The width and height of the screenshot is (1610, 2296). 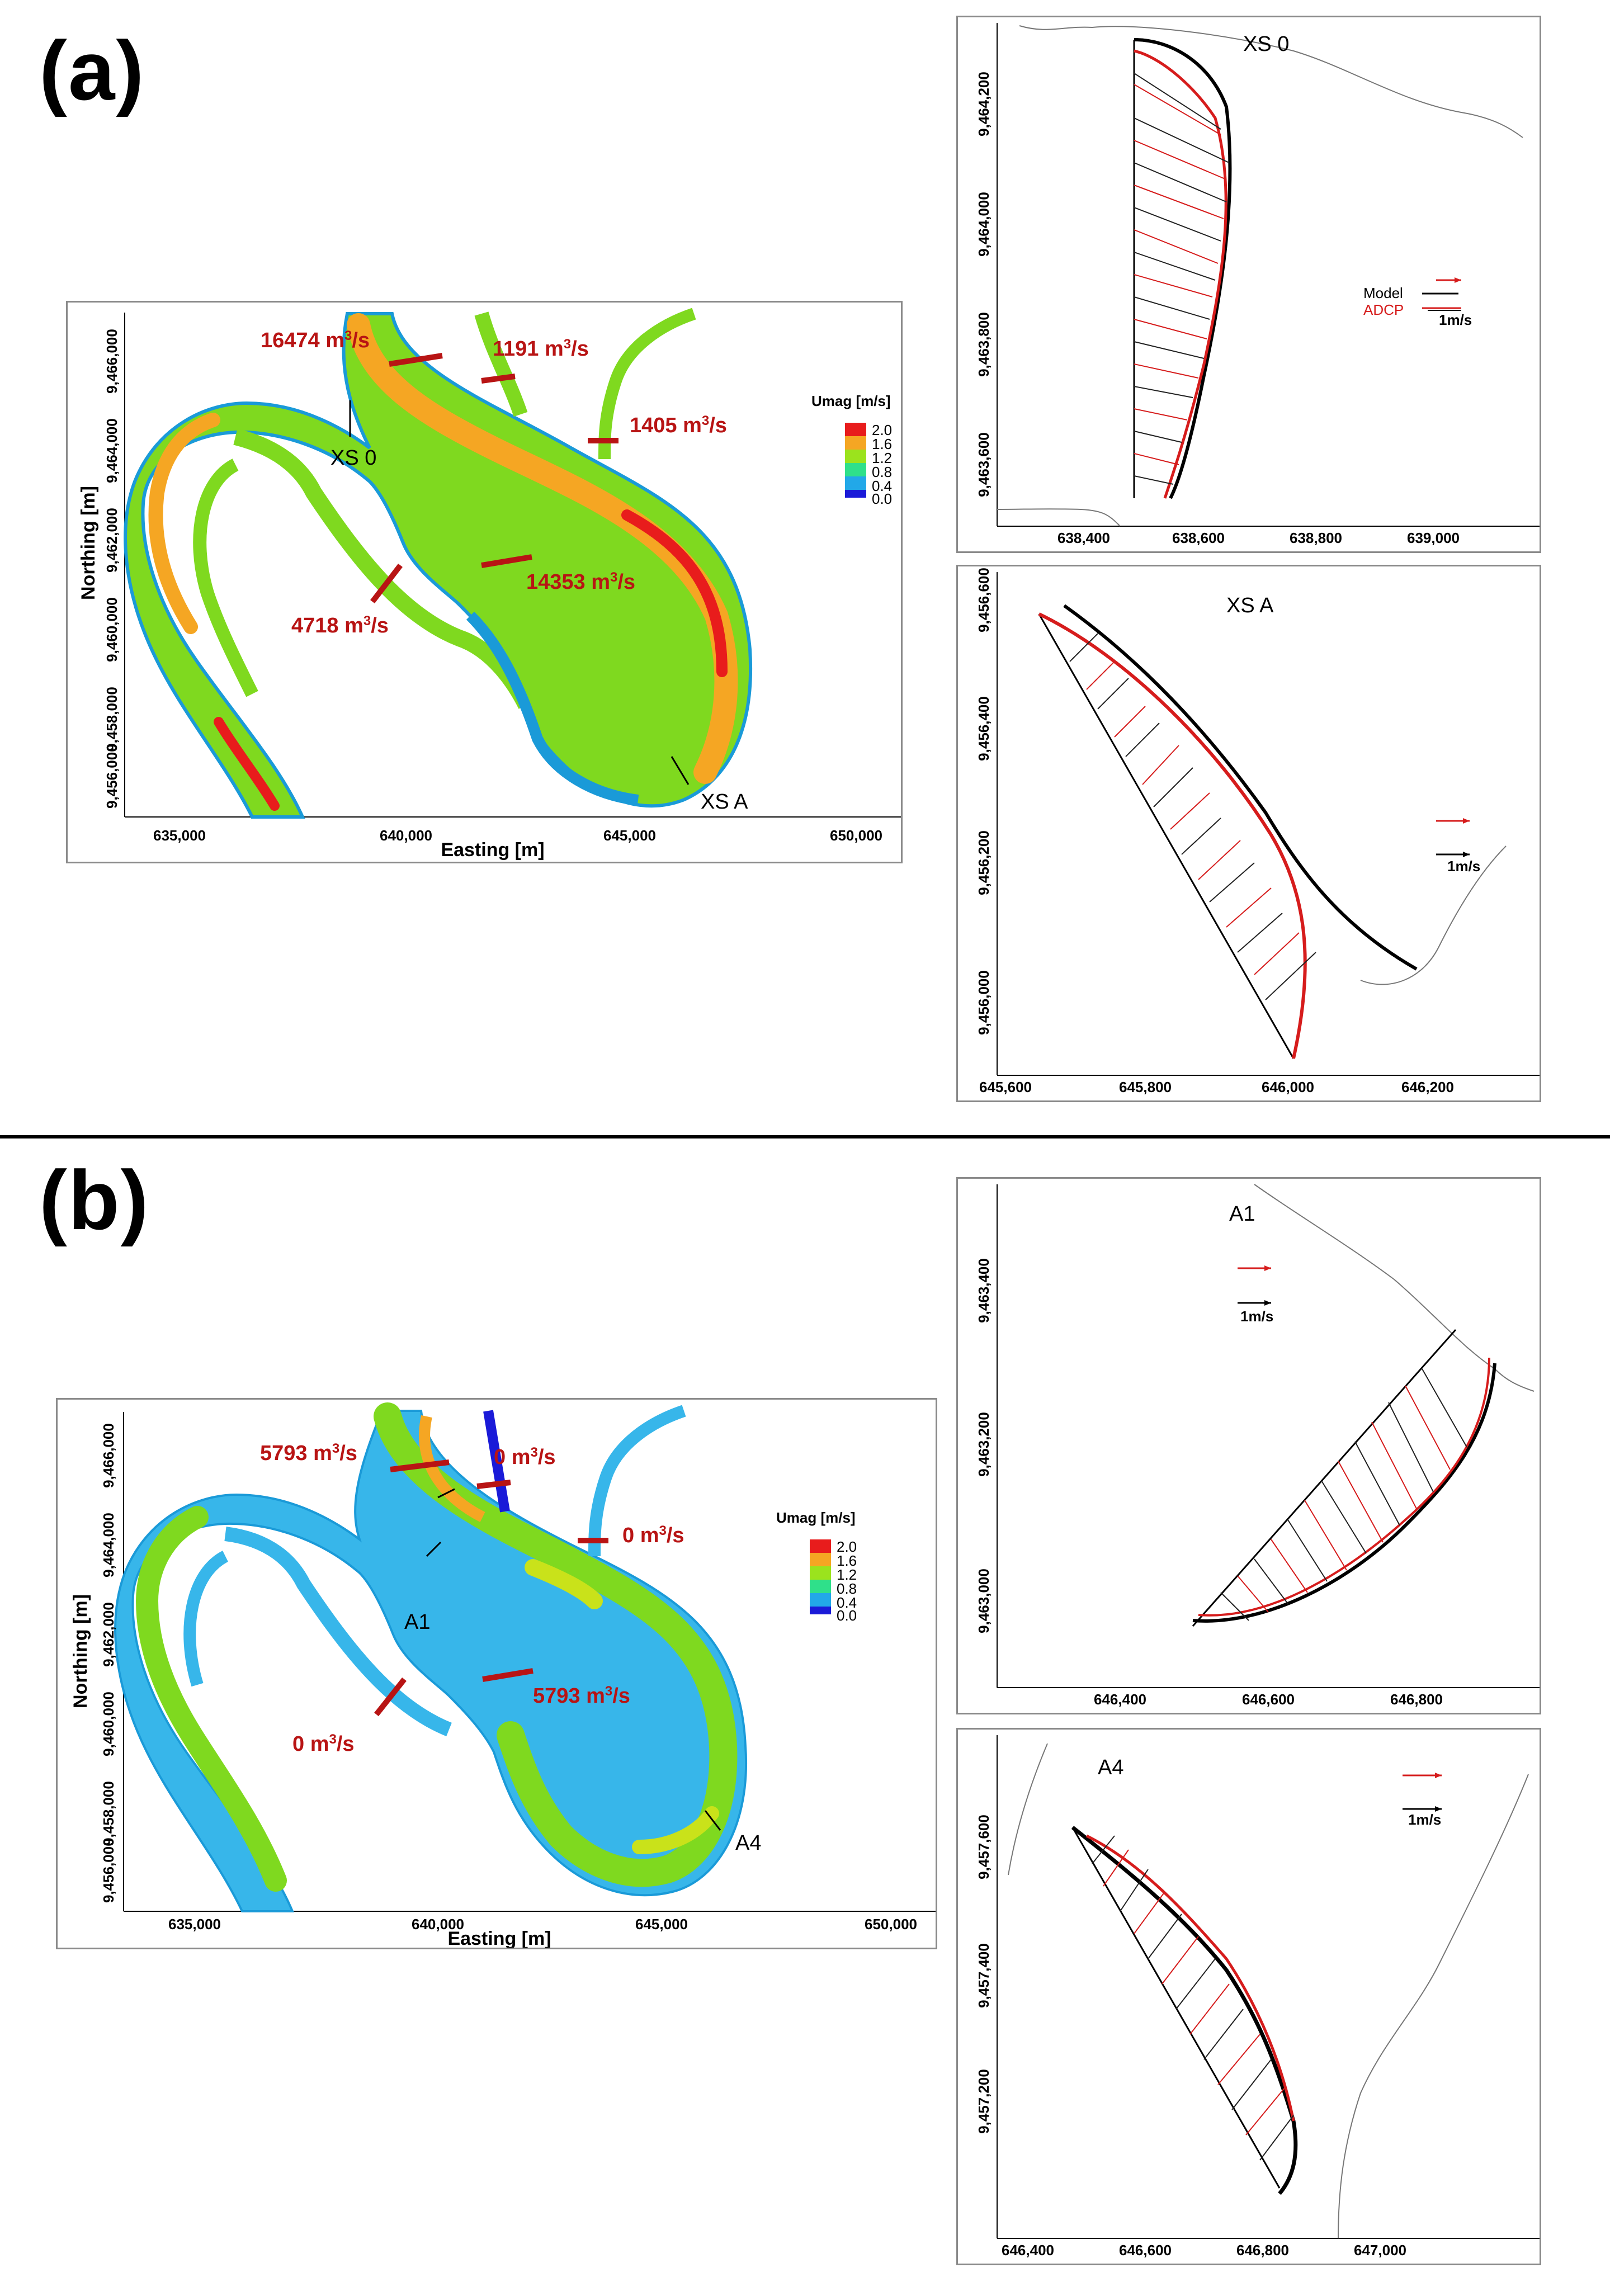 I want to click on river-map-b, so click(x=431, y=1657).